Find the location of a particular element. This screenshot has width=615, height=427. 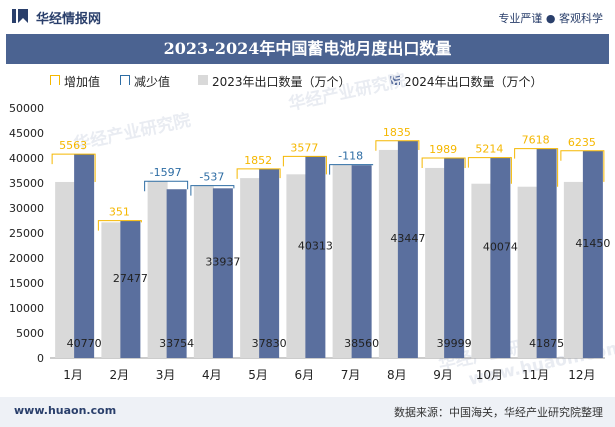

x-tick-label: 5月 is located at coordinates (258, 375).